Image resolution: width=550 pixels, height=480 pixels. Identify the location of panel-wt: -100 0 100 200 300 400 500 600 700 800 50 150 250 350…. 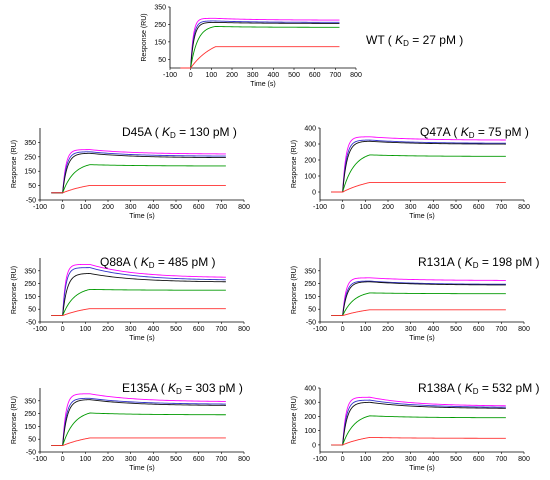
(302, 47).